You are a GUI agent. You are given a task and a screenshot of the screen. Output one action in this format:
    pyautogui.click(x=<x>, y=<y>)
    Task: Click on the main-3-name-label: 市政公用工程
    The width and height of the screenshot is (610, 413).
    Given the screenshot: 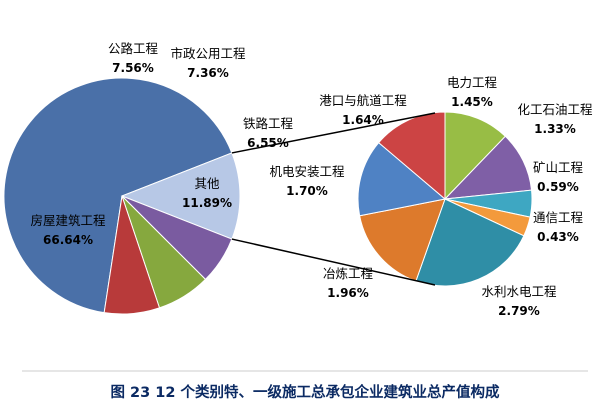 What is the action you would take?
    pyautogui.click(x=208, y=53)
    